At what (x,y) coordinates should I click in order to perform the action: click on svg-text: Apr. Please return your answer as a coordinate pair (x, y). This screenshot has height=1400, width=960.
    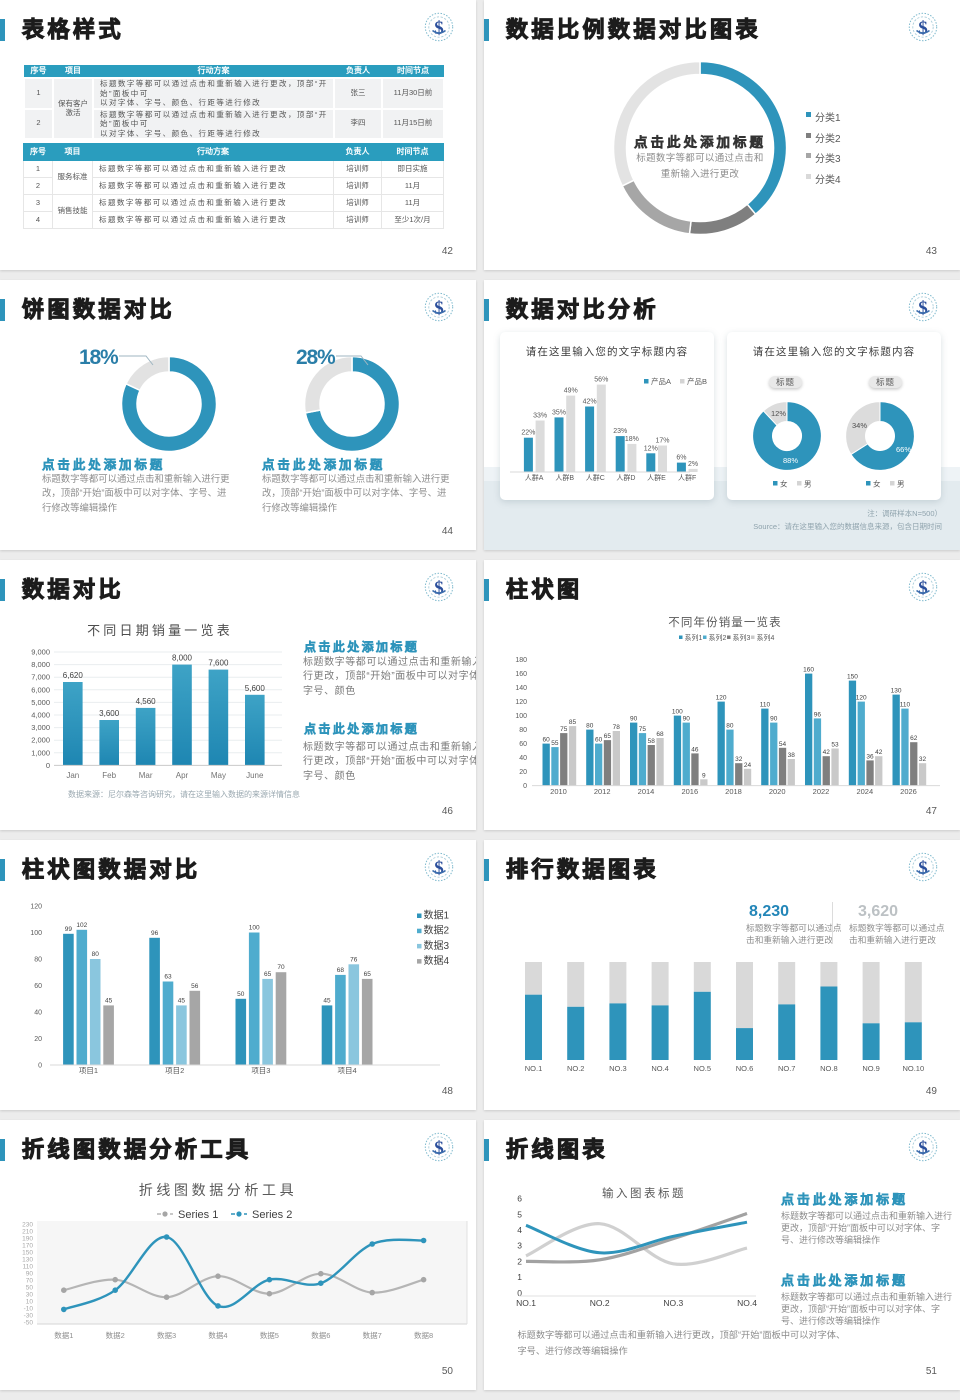
    Looking at the image, I should click on (182, 775).